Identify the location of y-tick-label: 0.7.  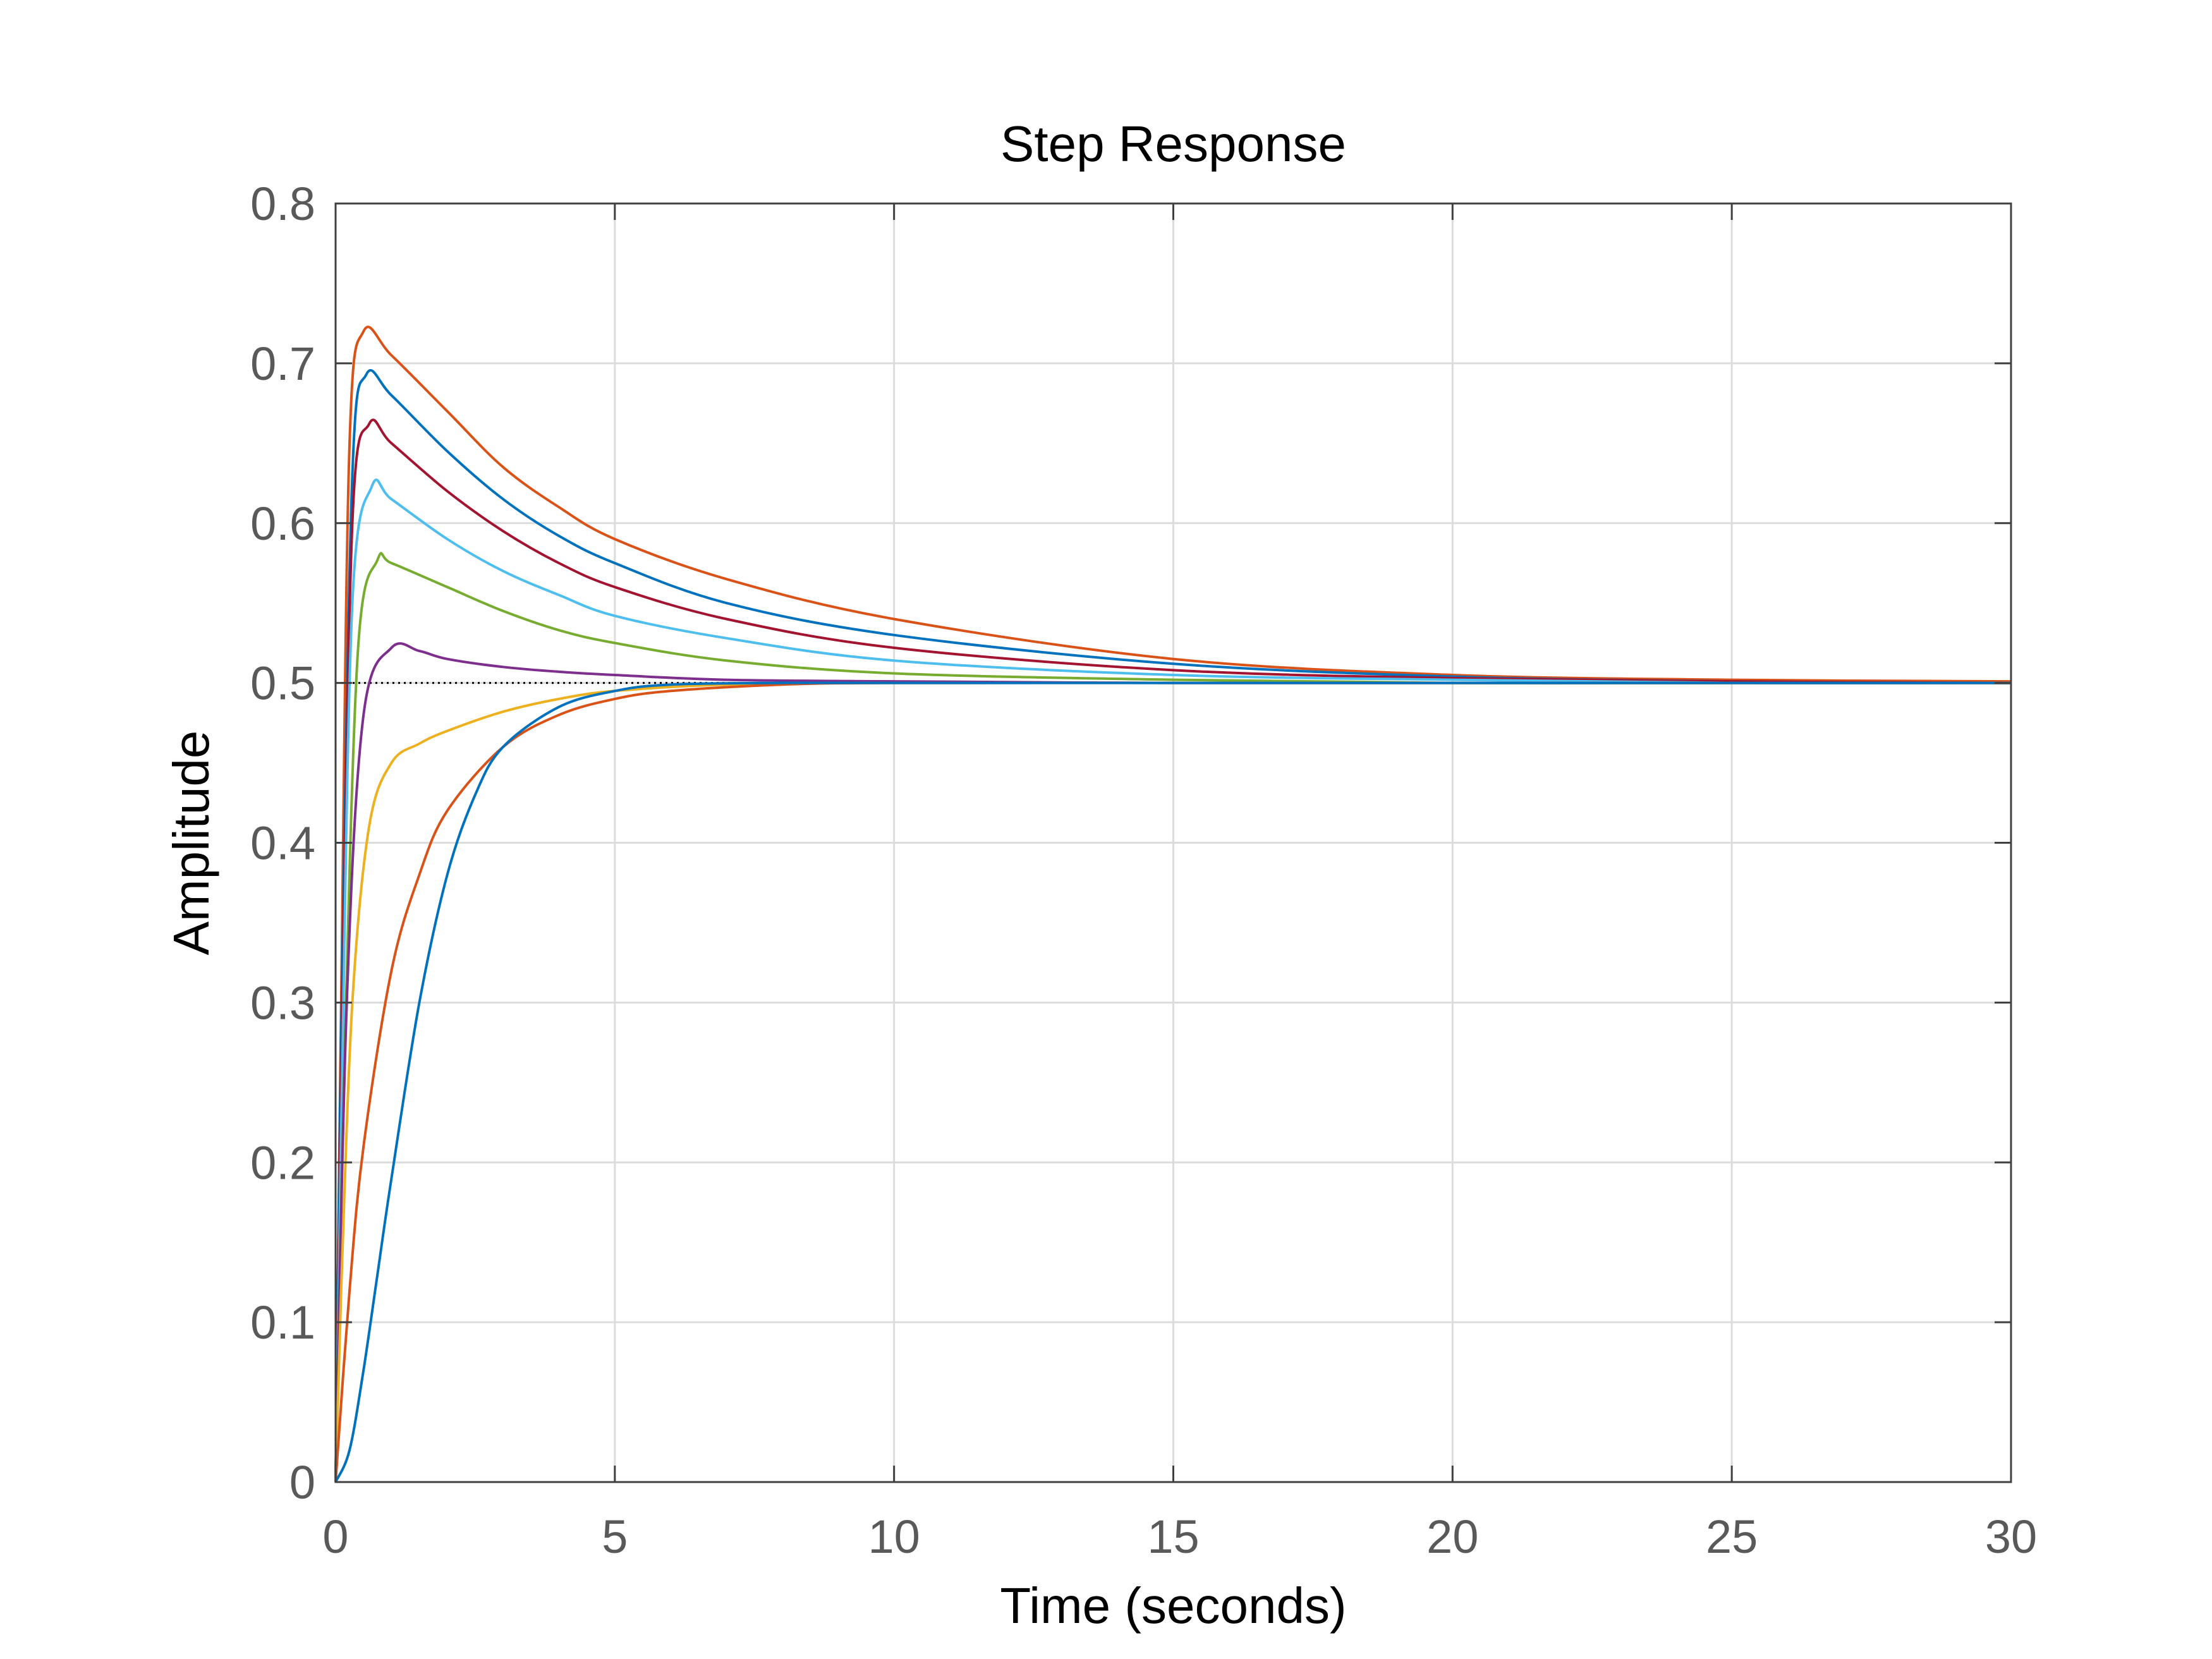
(282, 364).